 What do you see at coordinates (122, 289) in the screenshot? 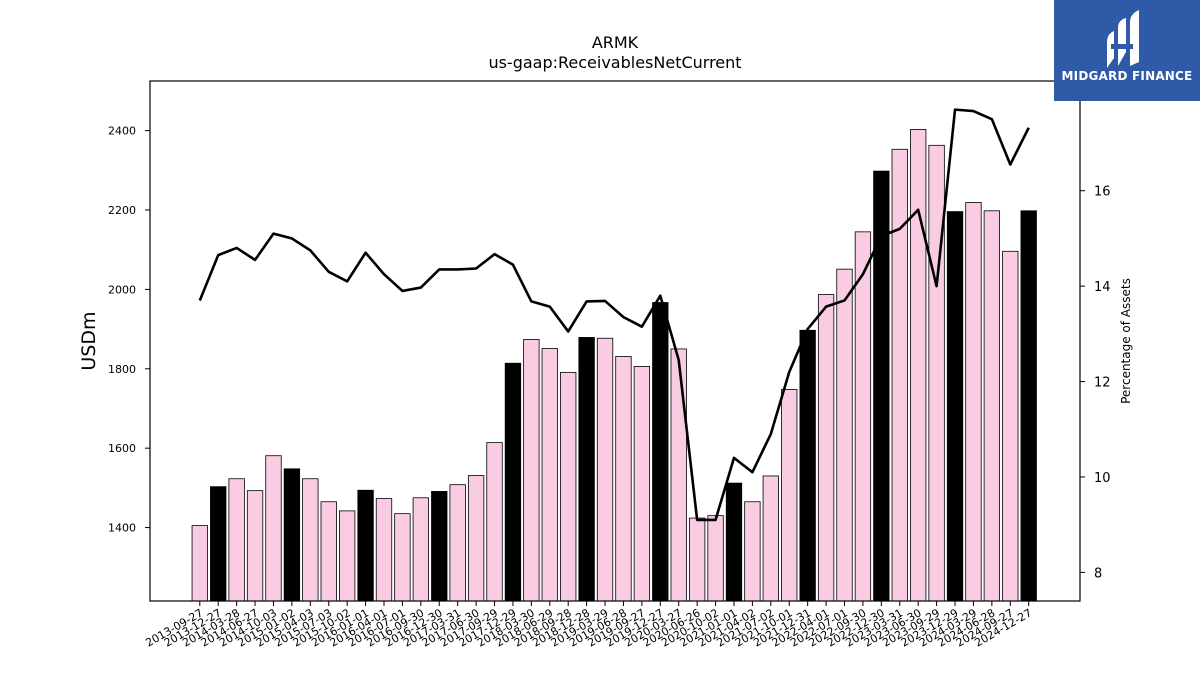
I see `y-tick-label: 2000` at bounding box center [122, 289].